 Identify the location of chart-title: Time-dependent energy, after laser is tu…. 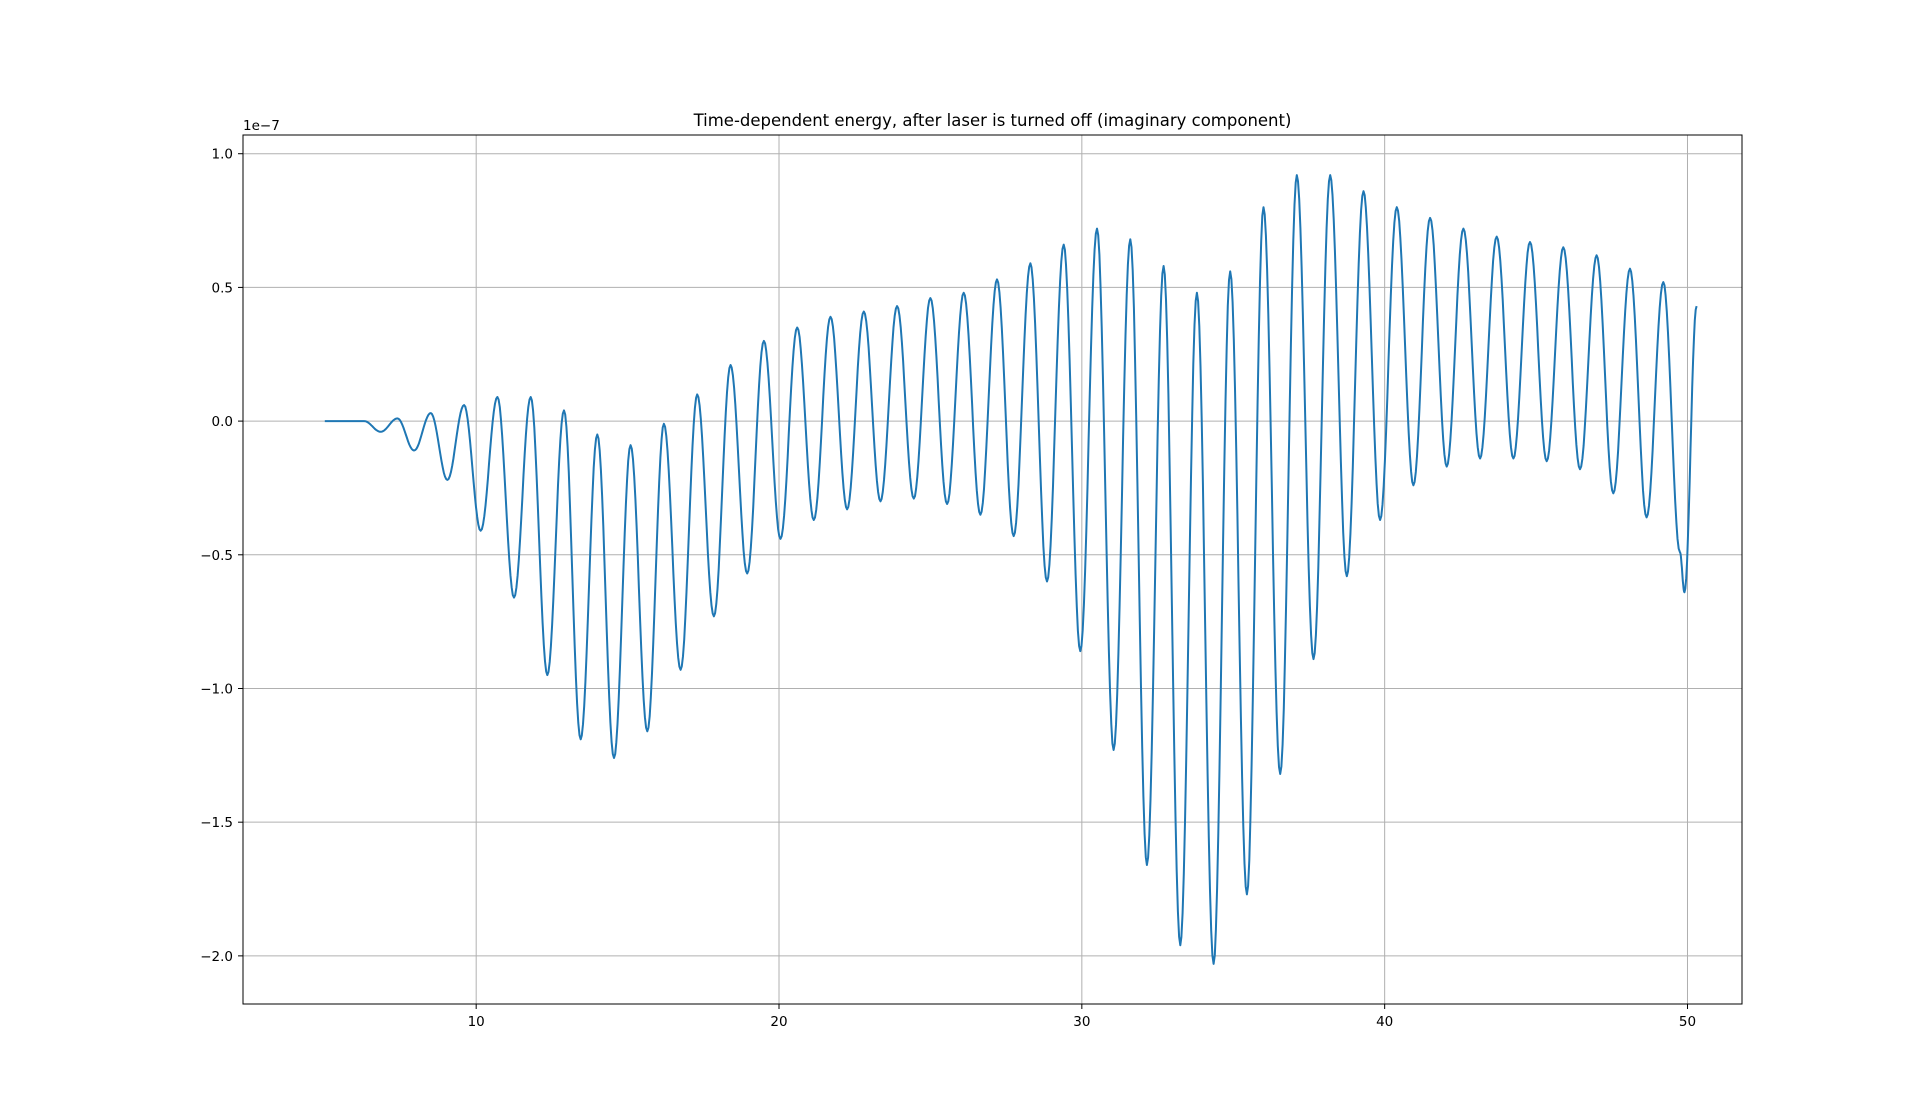
(992, 120).